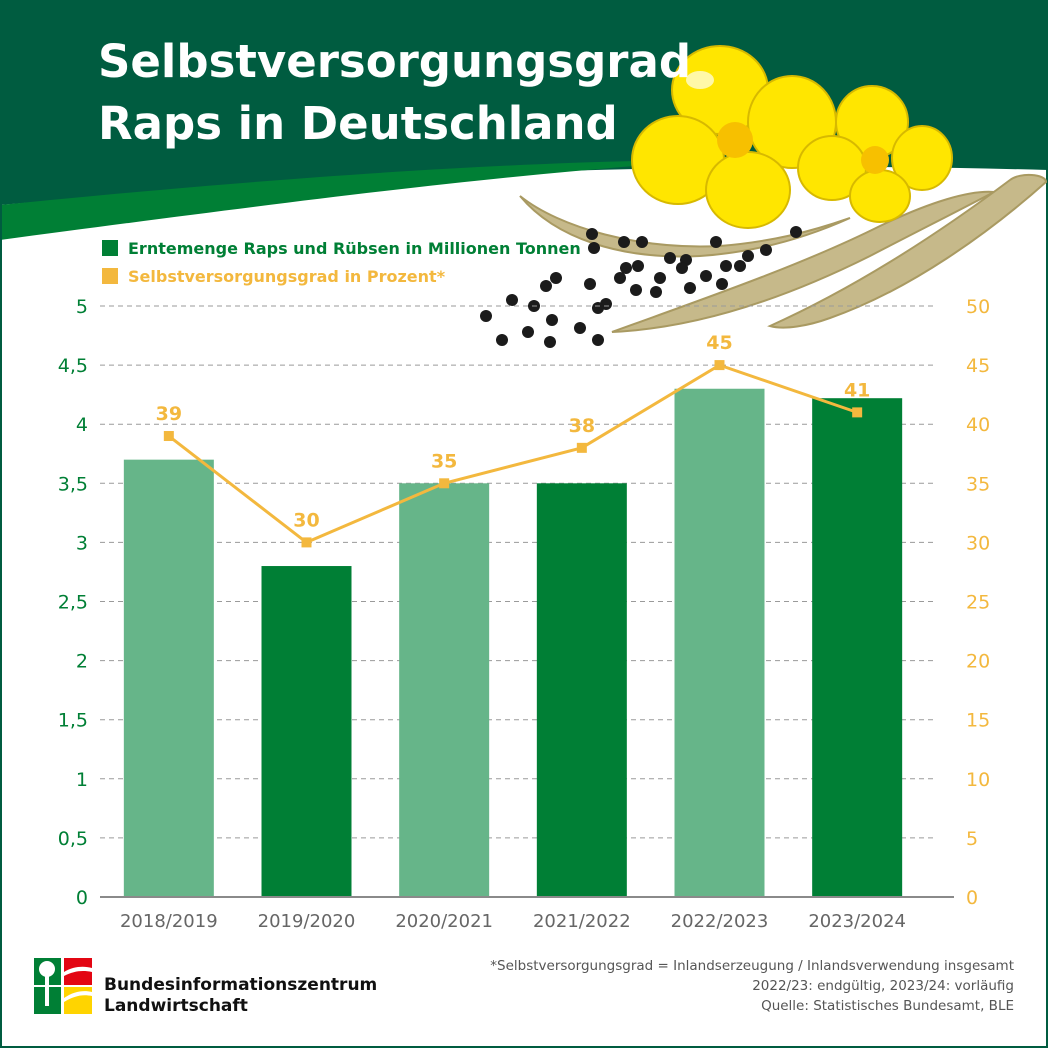 The width and height of the screenshot is (1048, 1048). I want to click on y-right-tick-label: 0, so click(972, 898).